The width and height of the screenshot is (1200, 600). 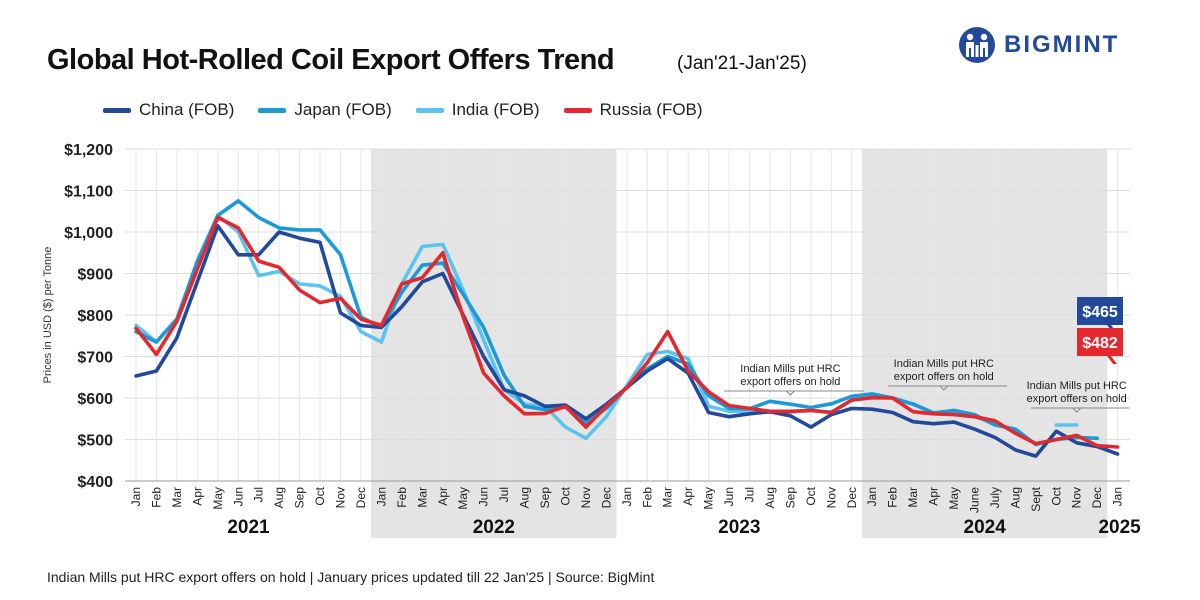 What do you see at coordinates (577, 110) in the screenshot?
I see `legend-swatch-russia` at bounding box center [577, 110].